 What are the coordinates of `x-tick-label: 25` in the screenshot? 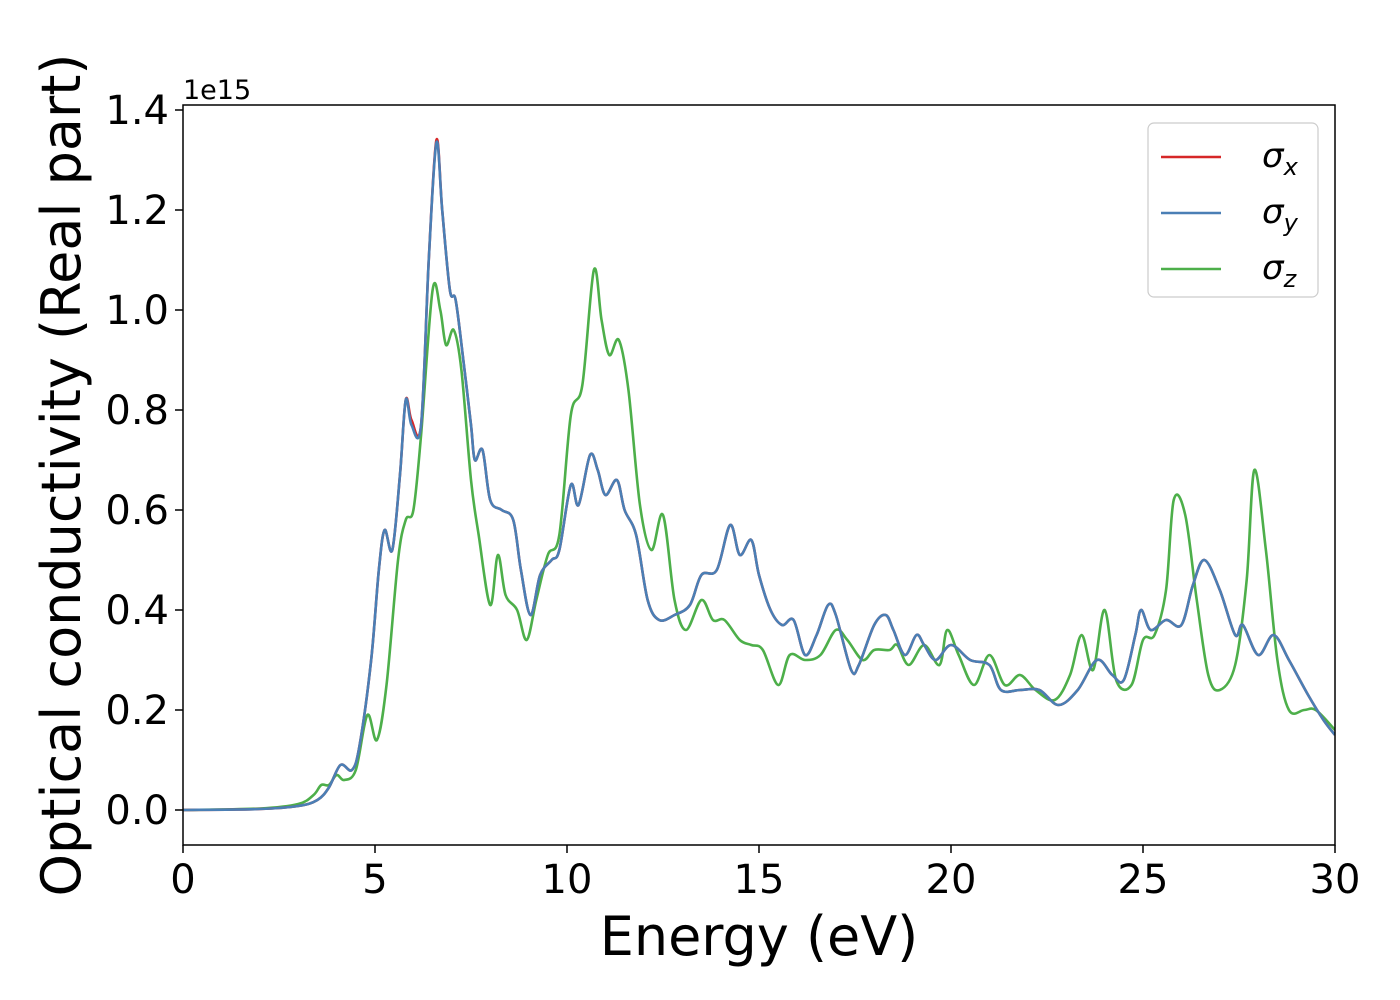 It's located at (1143, 880).